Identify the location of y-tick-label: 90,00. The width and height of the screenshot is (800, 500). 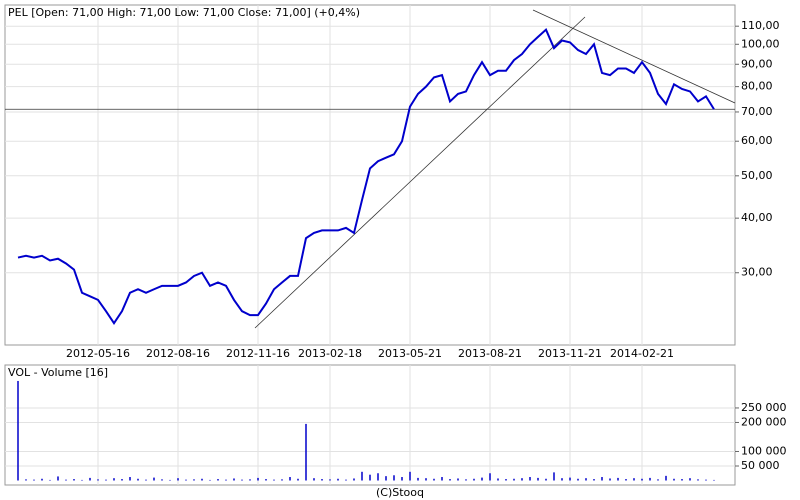
(757, 63).